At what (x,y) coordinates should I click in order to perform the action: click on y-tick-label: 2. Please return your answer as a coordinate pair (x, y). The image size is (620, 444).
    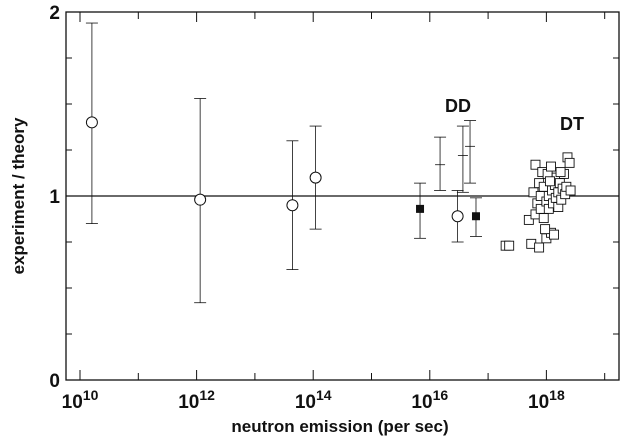
    Looking at the image, I should click on (54, 13).